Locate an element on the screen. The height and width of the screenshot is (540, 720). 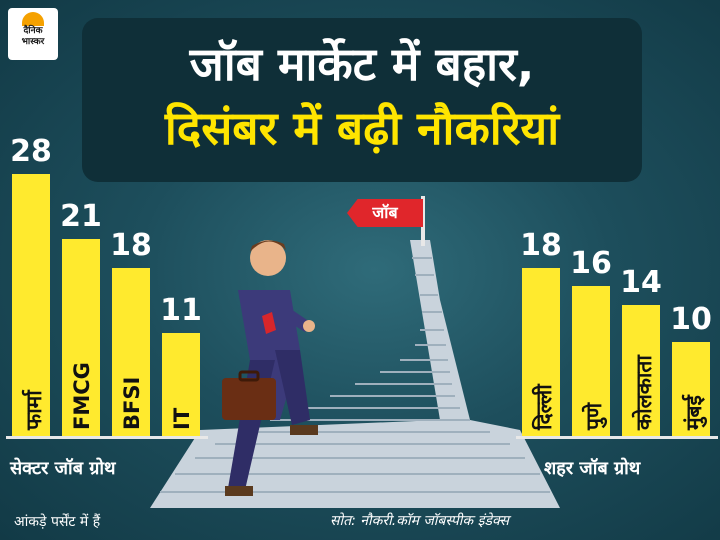
logo-text: दैनिक भास्कर is located at coordinates (33, 36).